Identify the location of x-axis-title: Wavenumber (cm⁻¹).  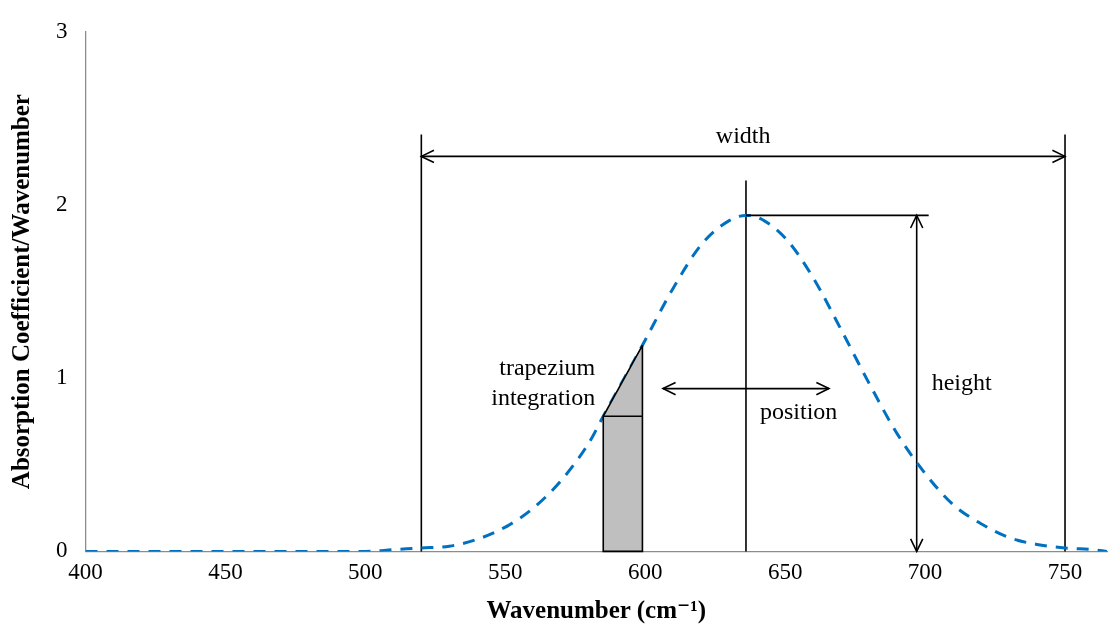
(596, 610).